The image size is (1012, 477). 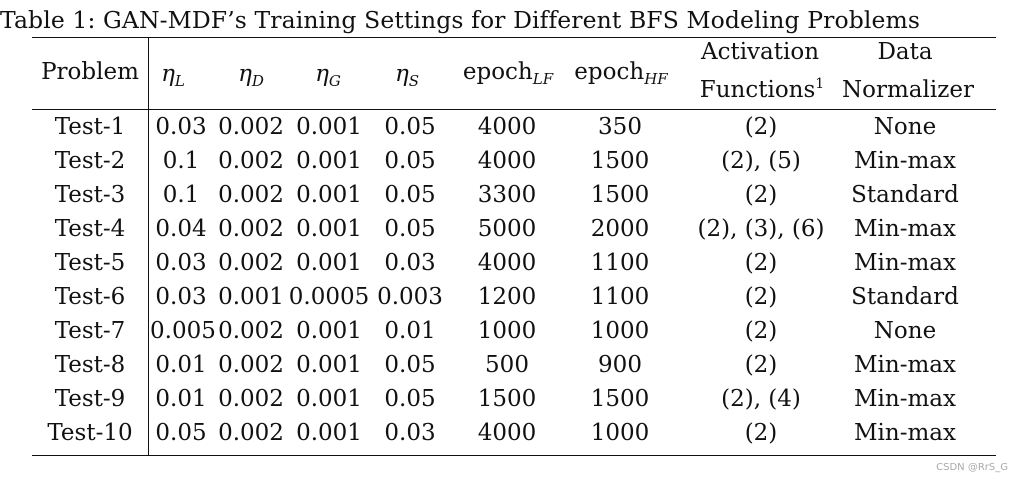 I want to click on cell-problem: Test-7, so click(x=90, y=331).